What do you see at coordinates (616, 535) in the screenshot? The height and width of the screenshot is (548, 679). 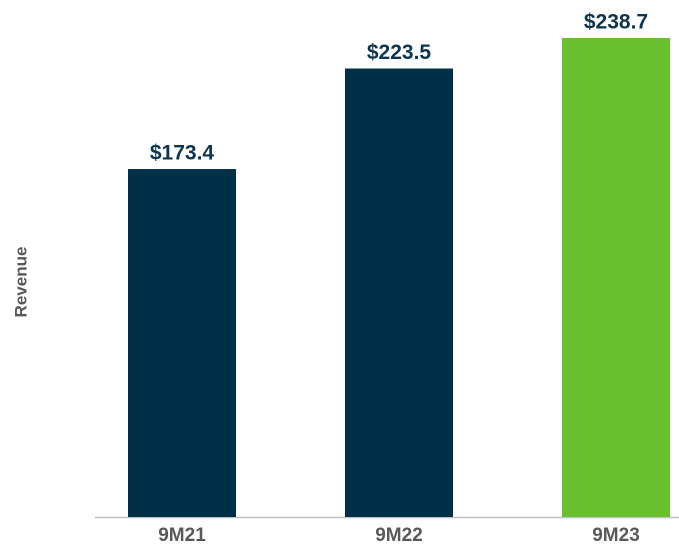 I see `x-tick-label: 9M23` at bounding box center [616, 535].